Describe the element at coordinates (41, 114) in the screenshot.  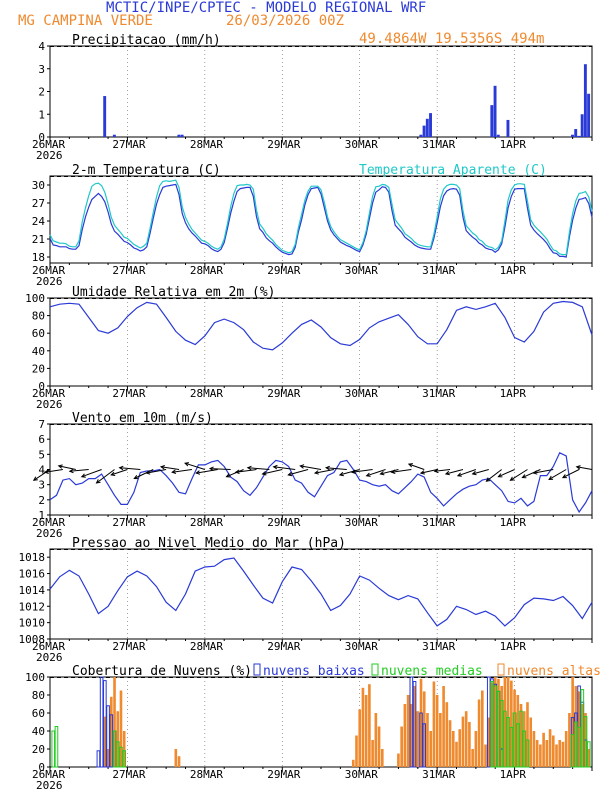
I see `precip-y-tick-label: 1` at that location.